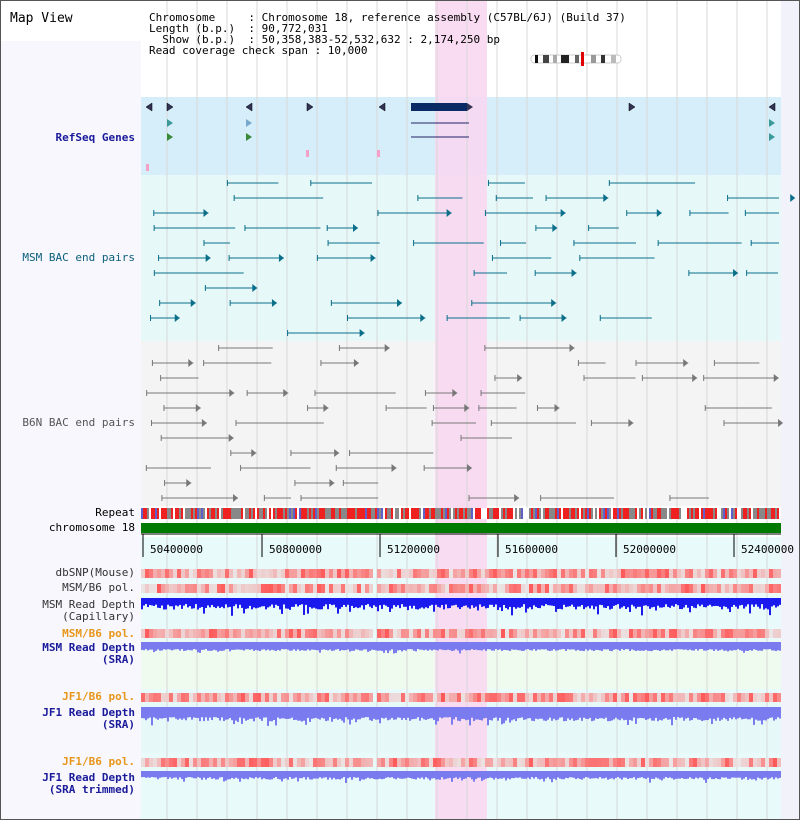 The height and width of the screenshot is (820, 800). I want to click on track-label-msm-b6-pol: MSM/B6 pol., so click(98, 587).